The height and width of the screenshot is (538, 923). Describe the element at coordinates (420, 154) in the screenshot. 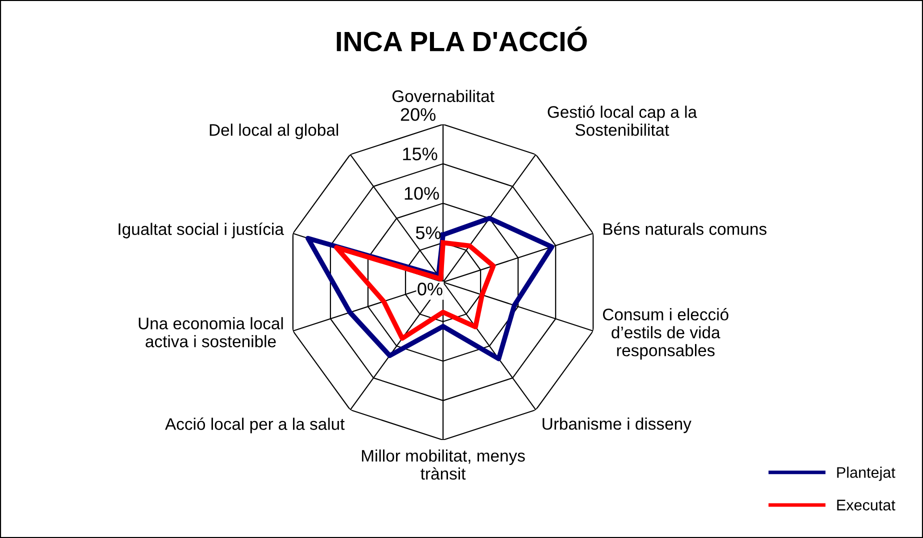

I see `y-tick-label: 15%` at that location.